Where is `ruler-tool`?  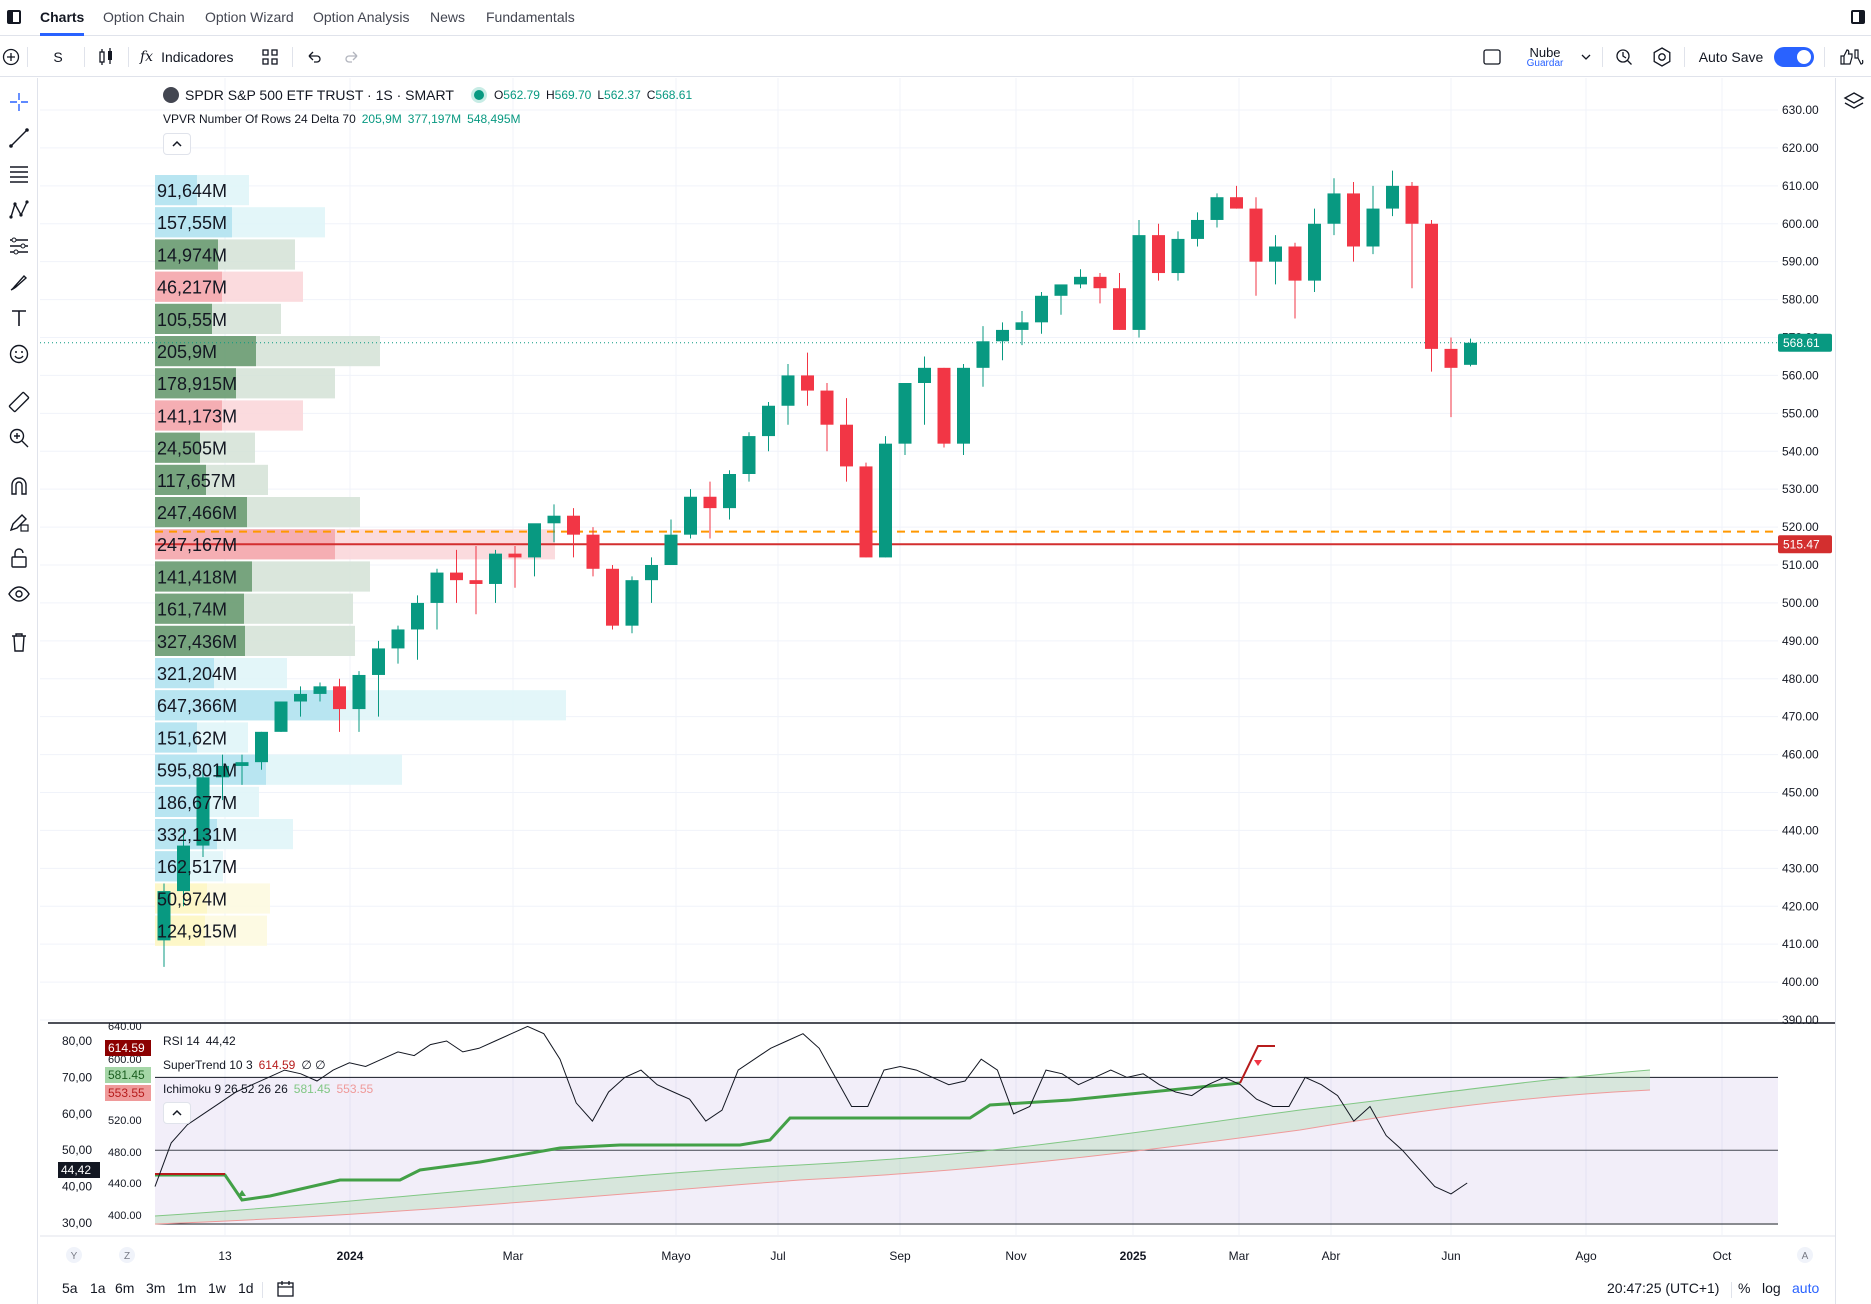 ruler-tool is located at coordinates (19, 402).